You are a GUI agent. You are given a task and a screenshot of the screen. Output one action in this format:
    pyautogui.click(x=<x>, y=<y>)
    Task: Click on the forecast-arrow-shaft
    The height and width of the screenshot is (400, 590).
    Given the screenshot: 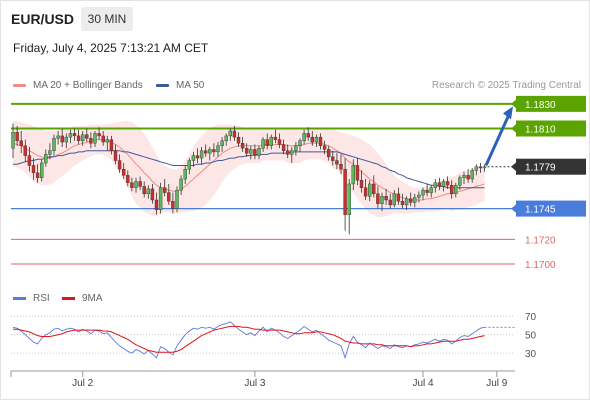 What is the action you would take?
    pyautogui.click(x=498, y=138)
    